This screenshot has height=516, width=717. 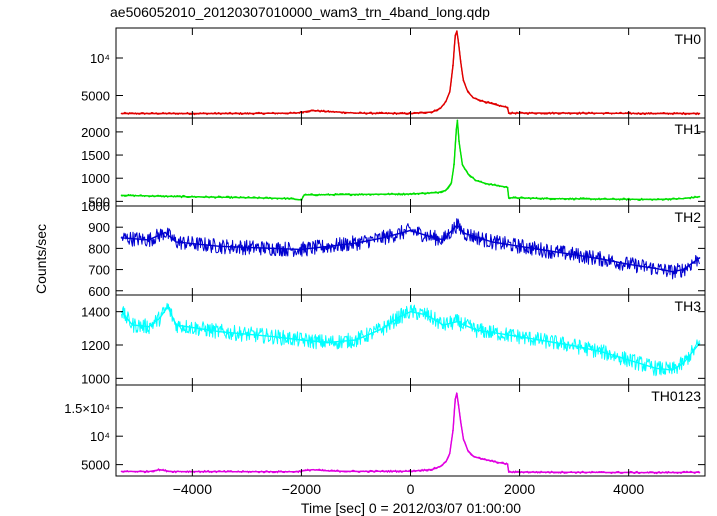 I want to click on panel-label-th0: TH0, so click(x=688, y=39).